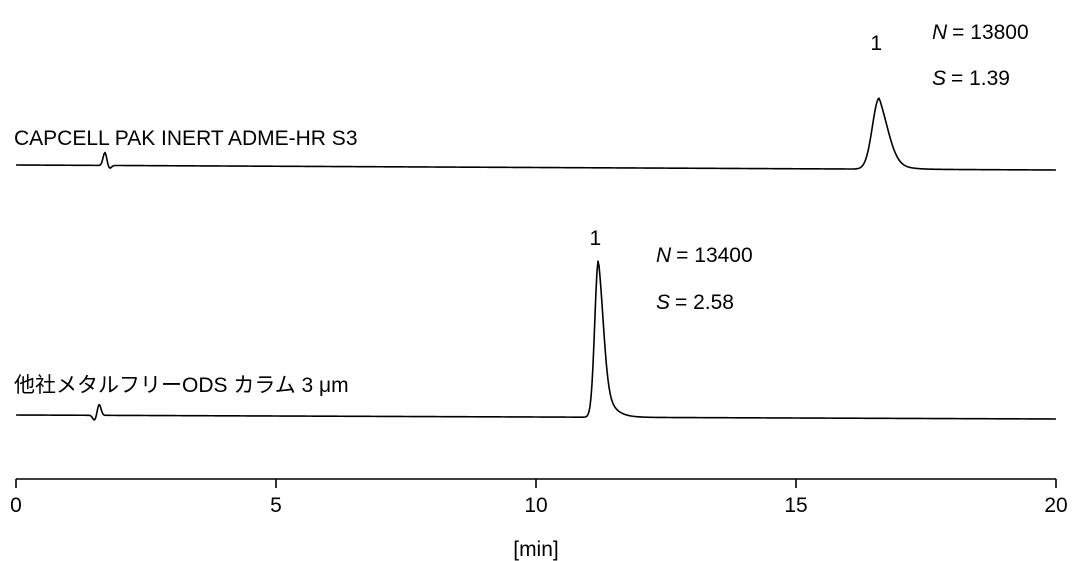 The width and height of the screenshot is (1072, 561). Describe the element at coordinates (536, 549) in the screenshot. I see `x-axis-label: [min]` at that location.